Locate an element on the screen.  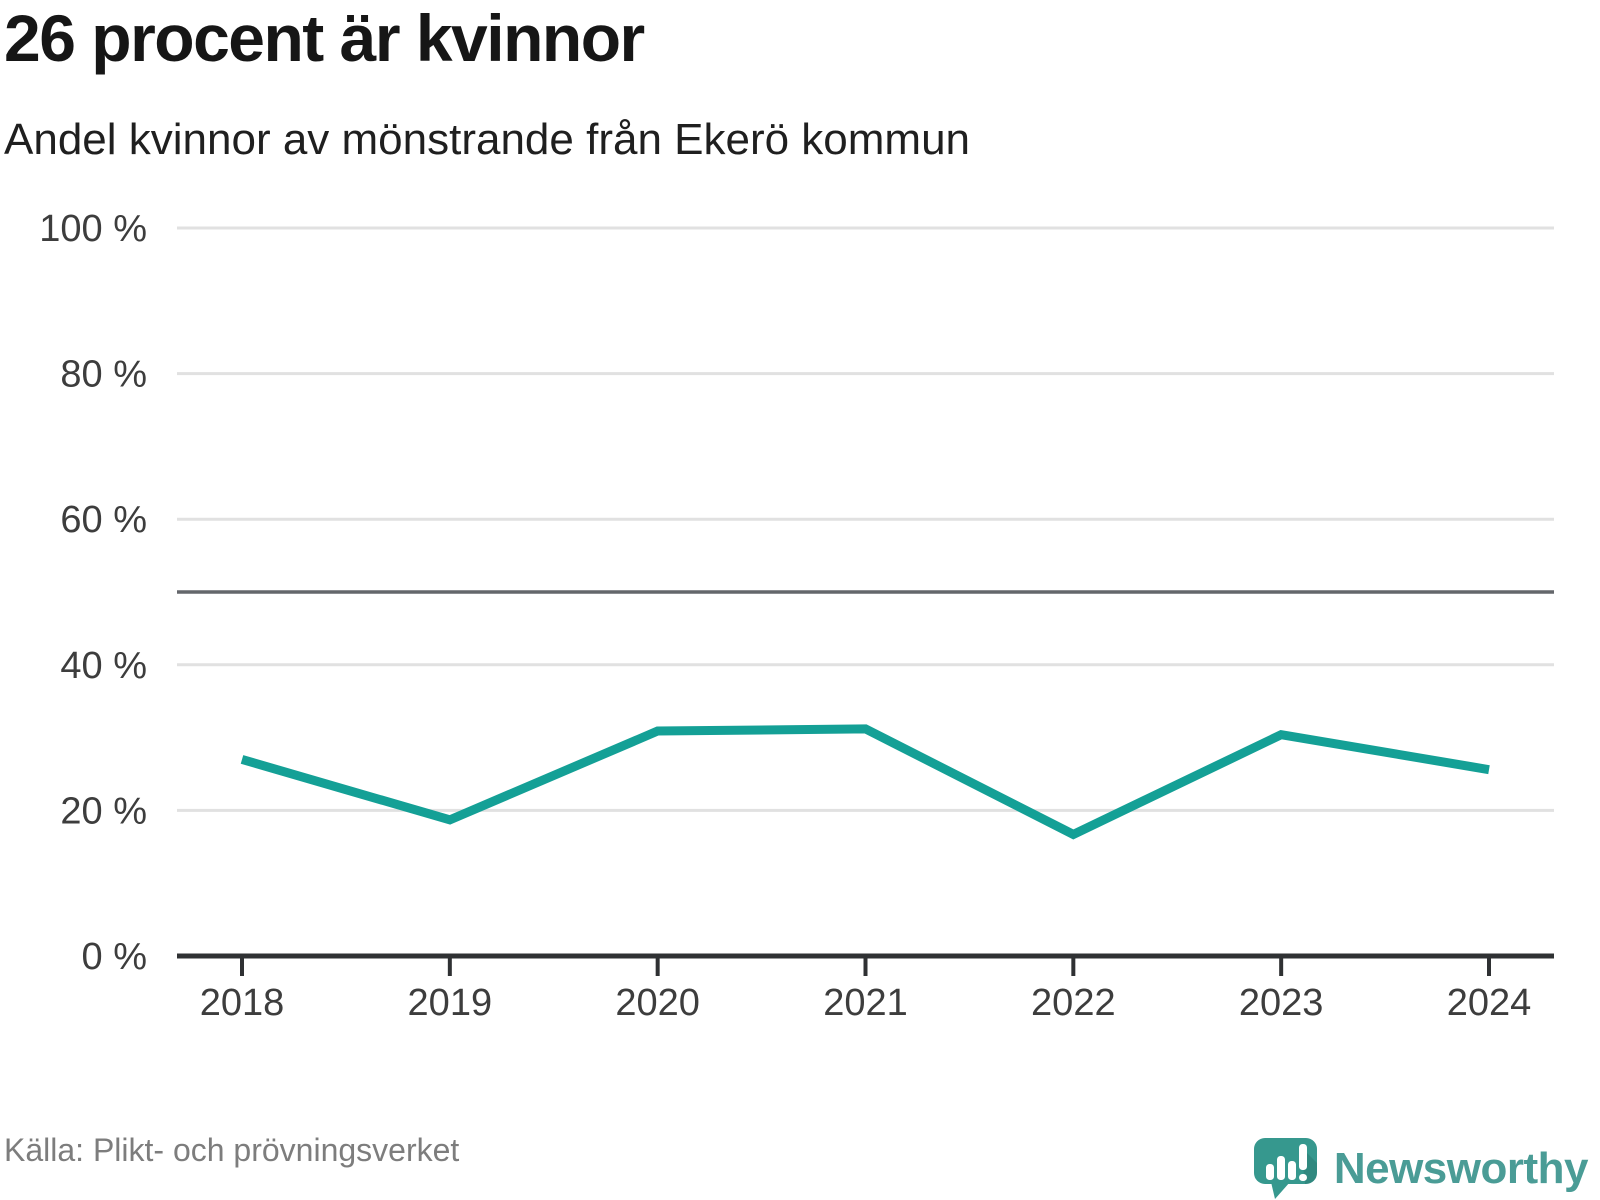
chart-title: 26 procent är kvinnor is located at coordinates (324, 38).